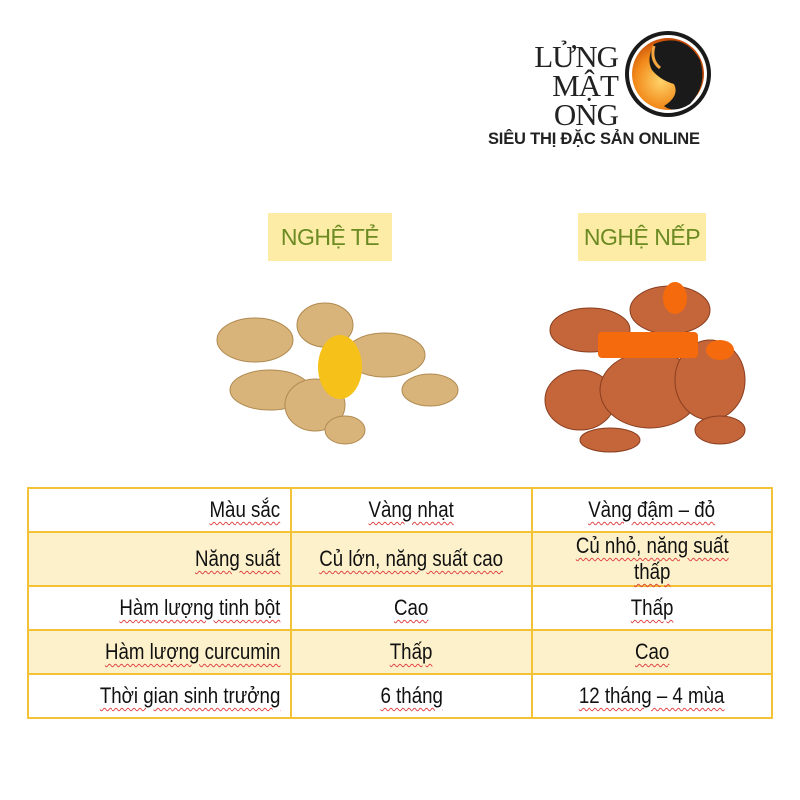 The image size is (800, 800). Describe the element at coordinates (411, 558) in the screenshot. I see `nghe-te-value: Củ lớn, năng suất cao` at that location.